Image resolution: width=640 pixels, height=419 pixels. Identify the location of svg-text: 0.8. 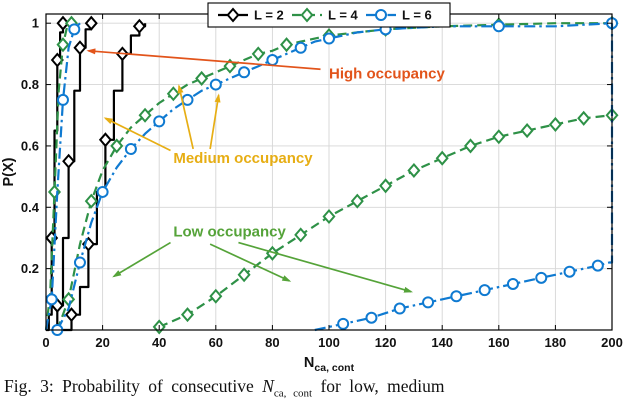
(30, 84).